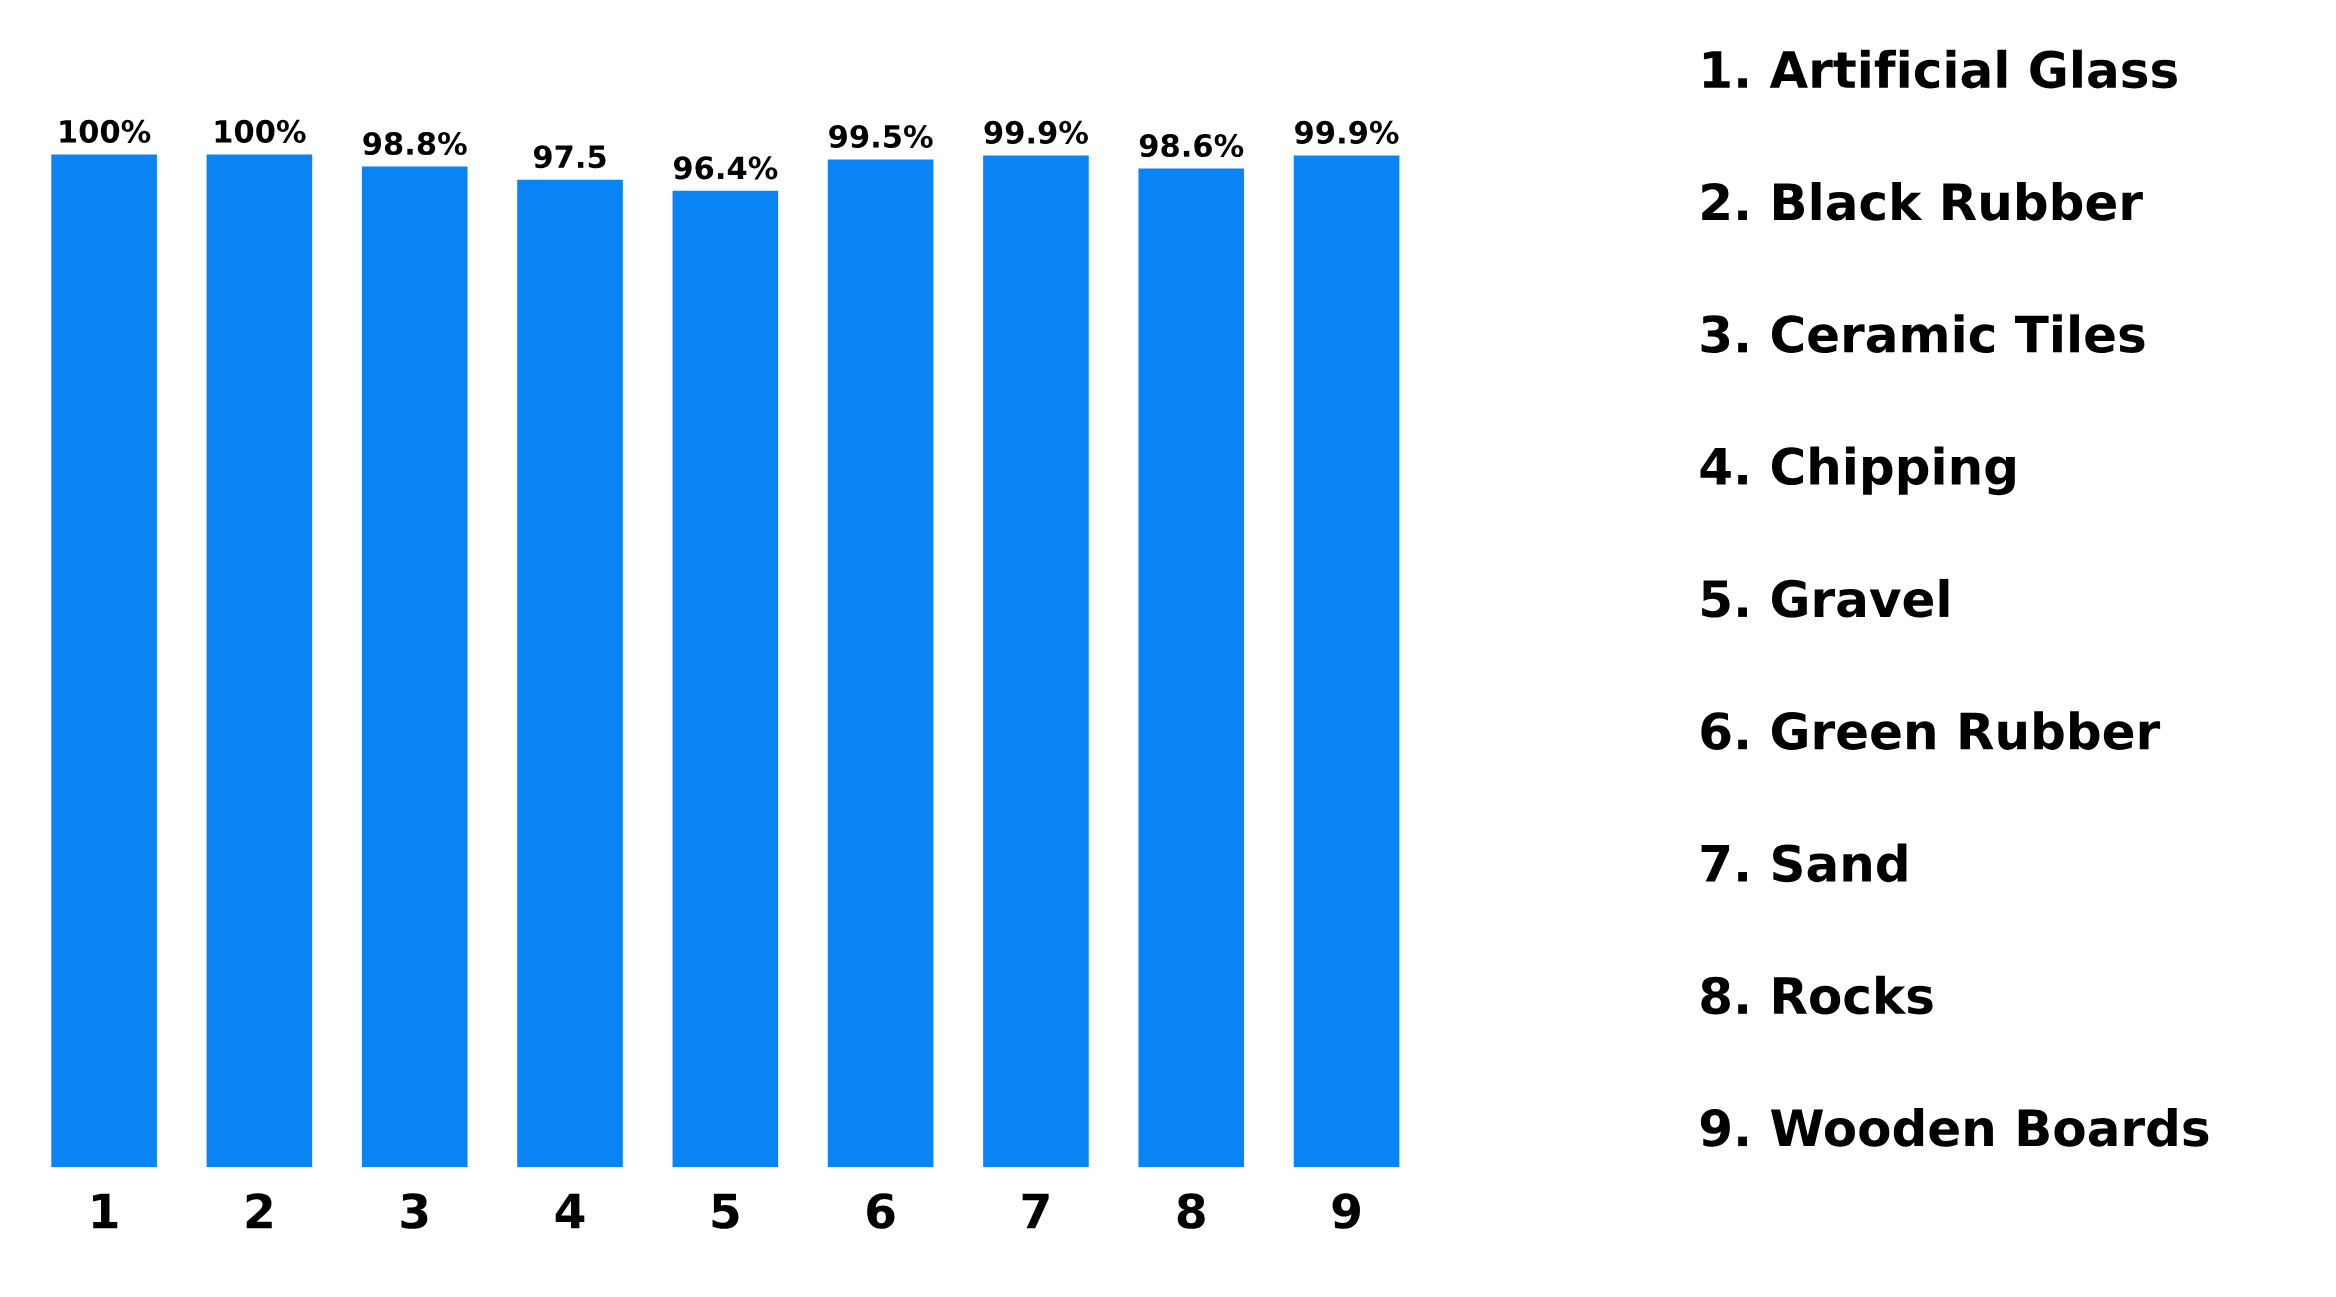  I want to click on text: 1. Artificial Glass, so click(1940, 69).